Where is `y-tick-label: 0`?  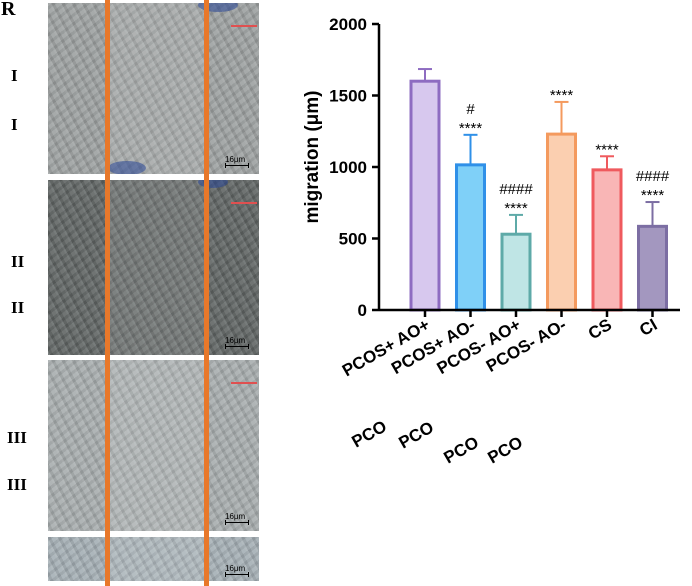
y-tick-label: 0 is located at coordinates (362, 310).